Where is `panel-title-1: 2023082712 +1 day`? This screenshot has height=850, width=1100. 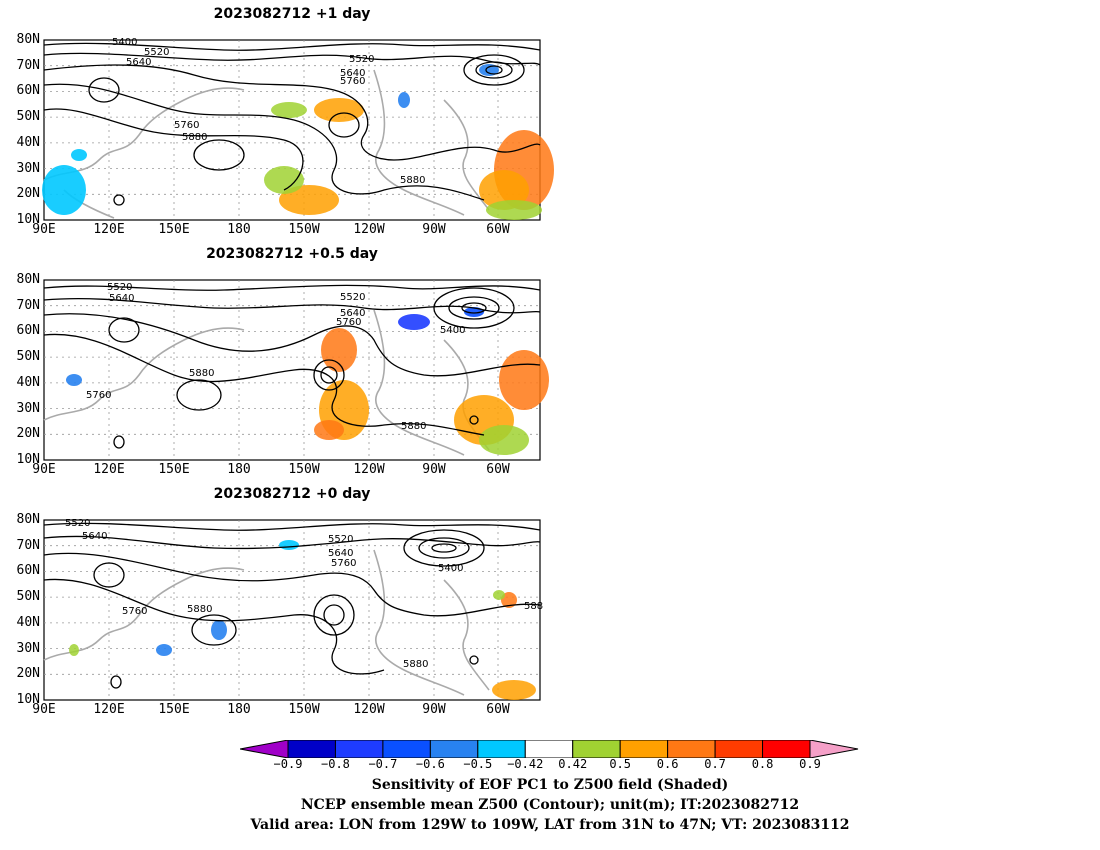
panel-title-1: 2023082712 +1 day is located at coordinates (292, 14).